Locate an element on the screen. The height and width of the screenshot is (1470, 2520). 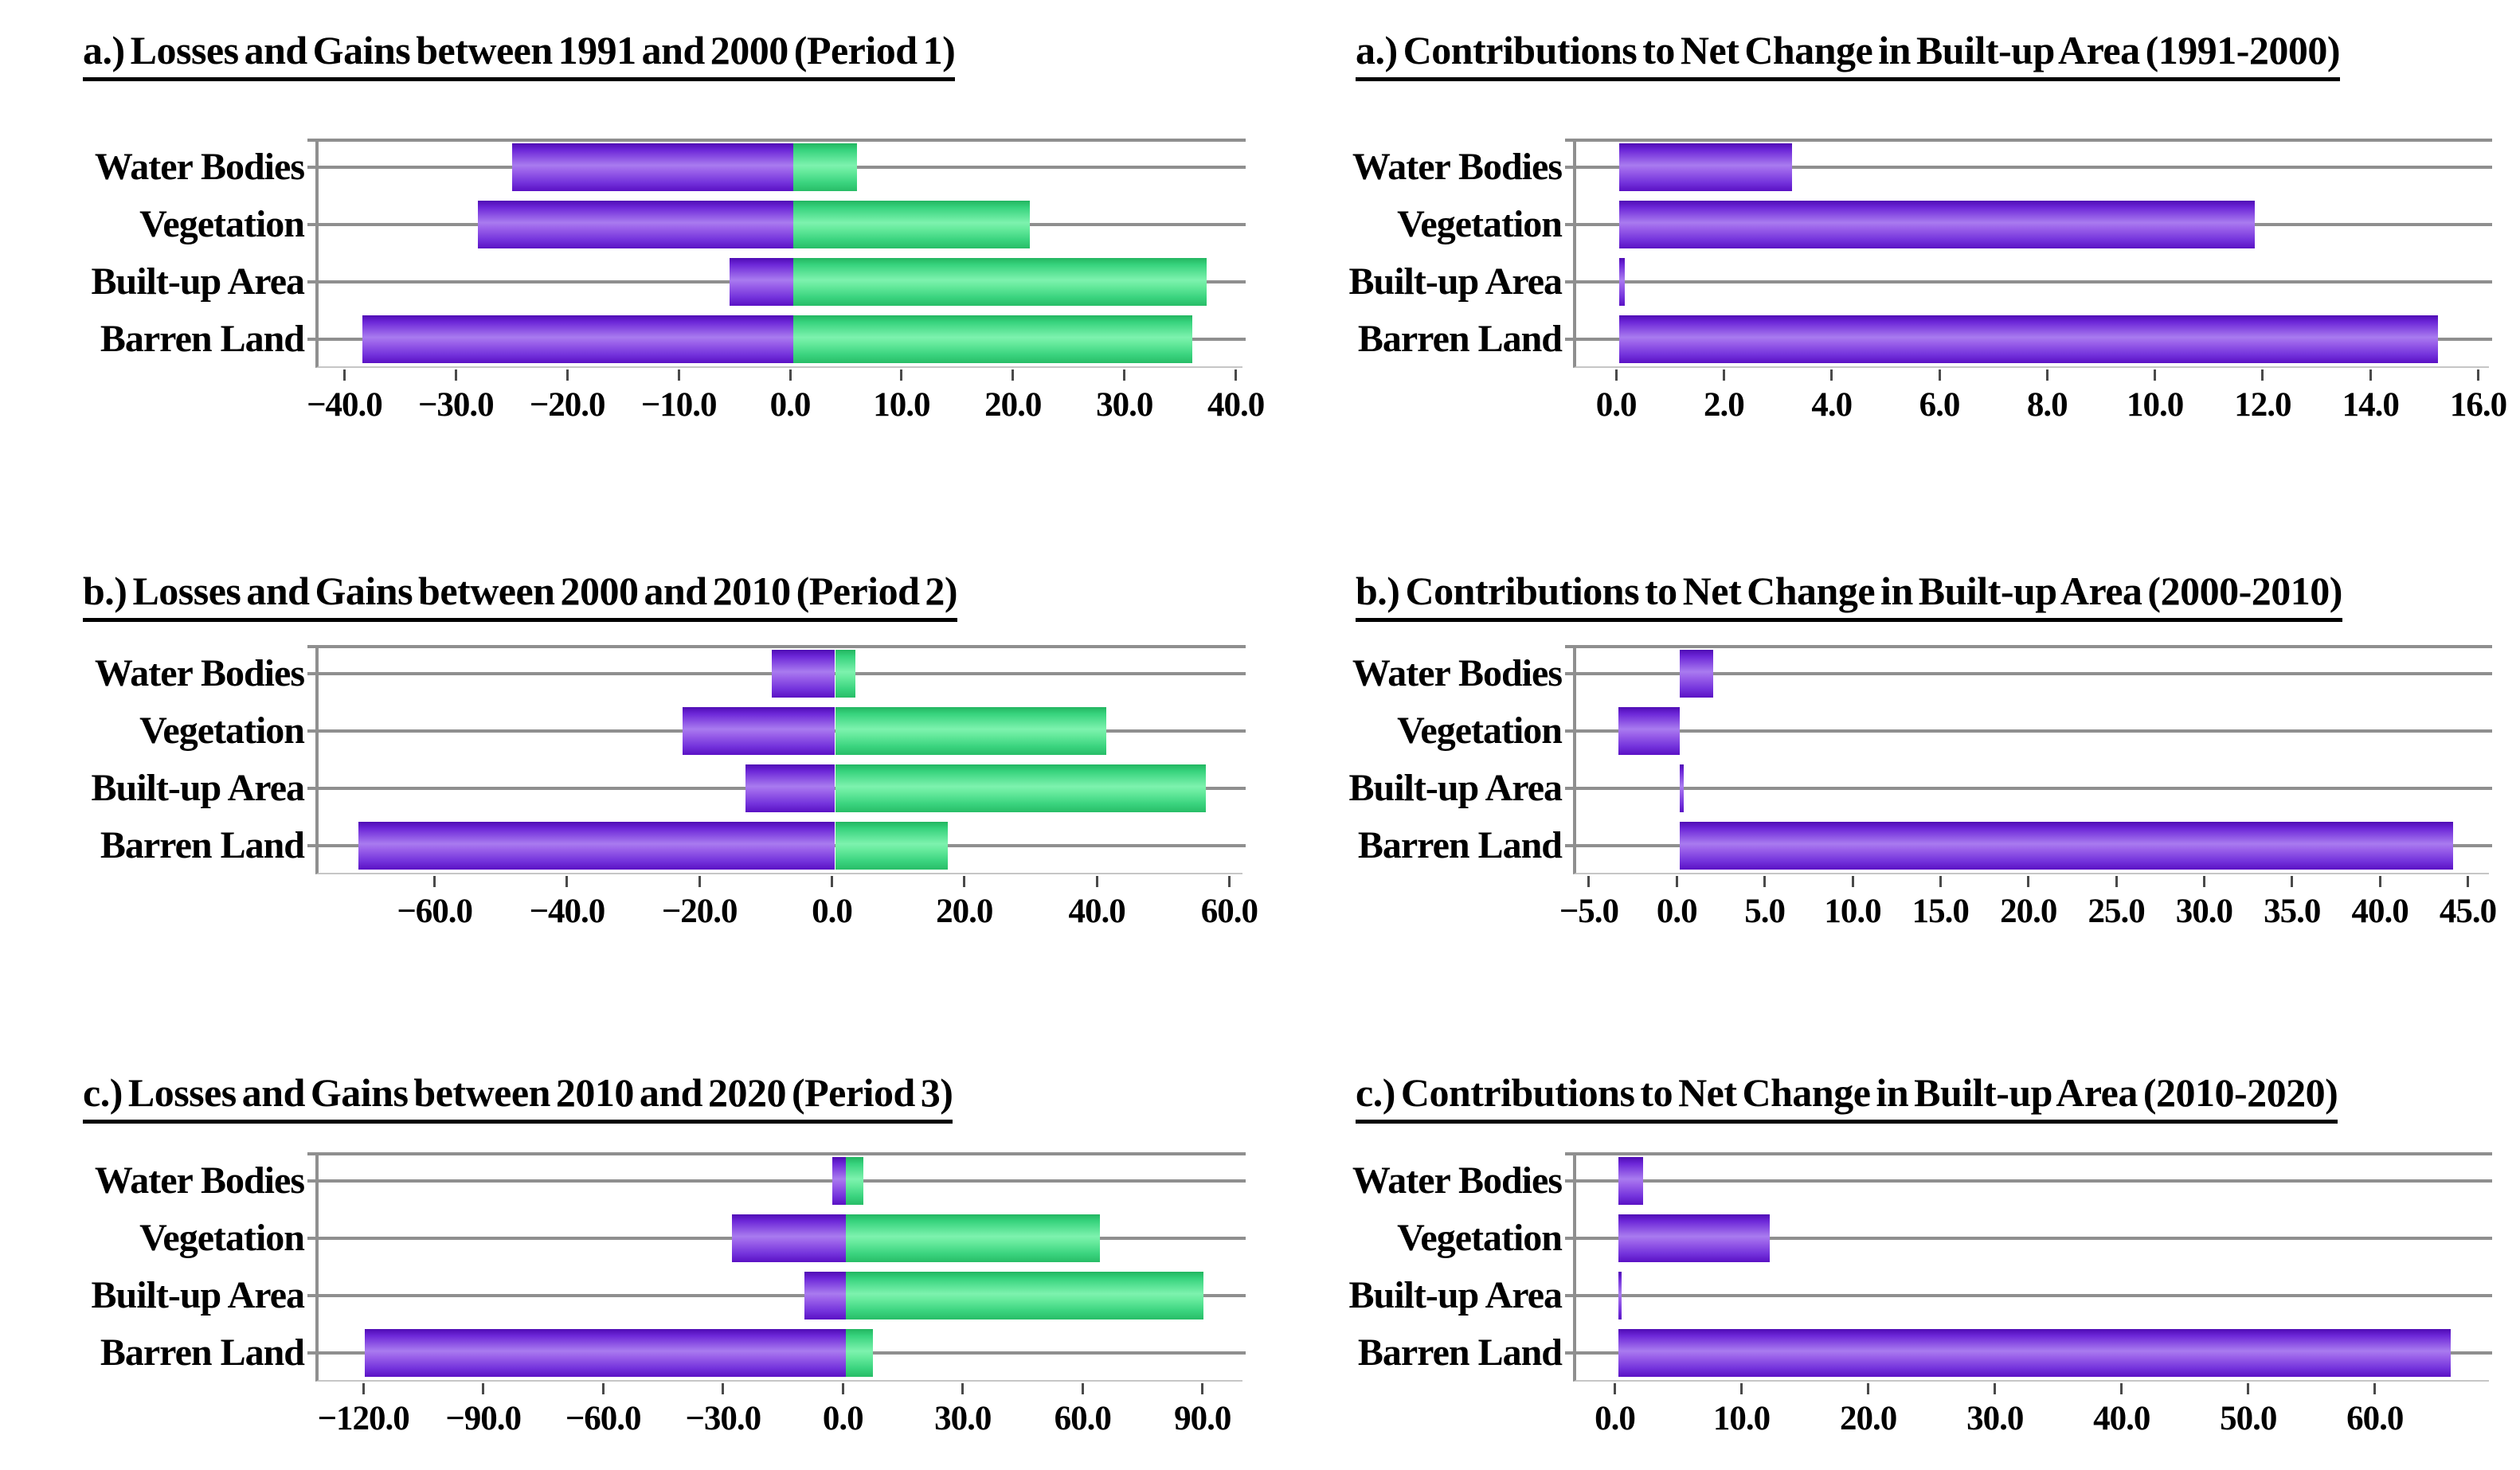
x-tick-label: 50.0 is located at coordinates (2248, 1419).